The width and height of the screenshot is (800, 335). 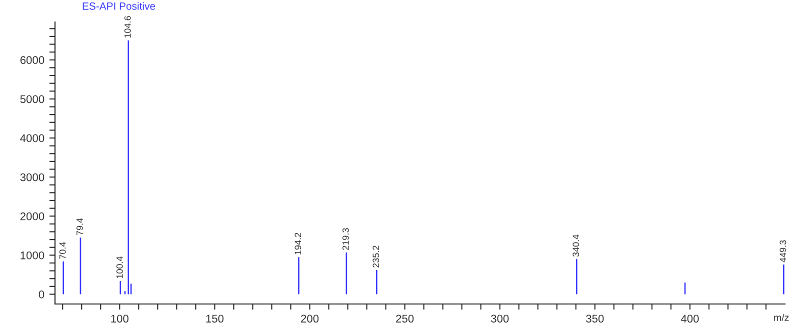 What do you see at coordinates (32, 99) in the screenshot?
I see `y-tick-label: 5000` at bounding box center [32, 99].